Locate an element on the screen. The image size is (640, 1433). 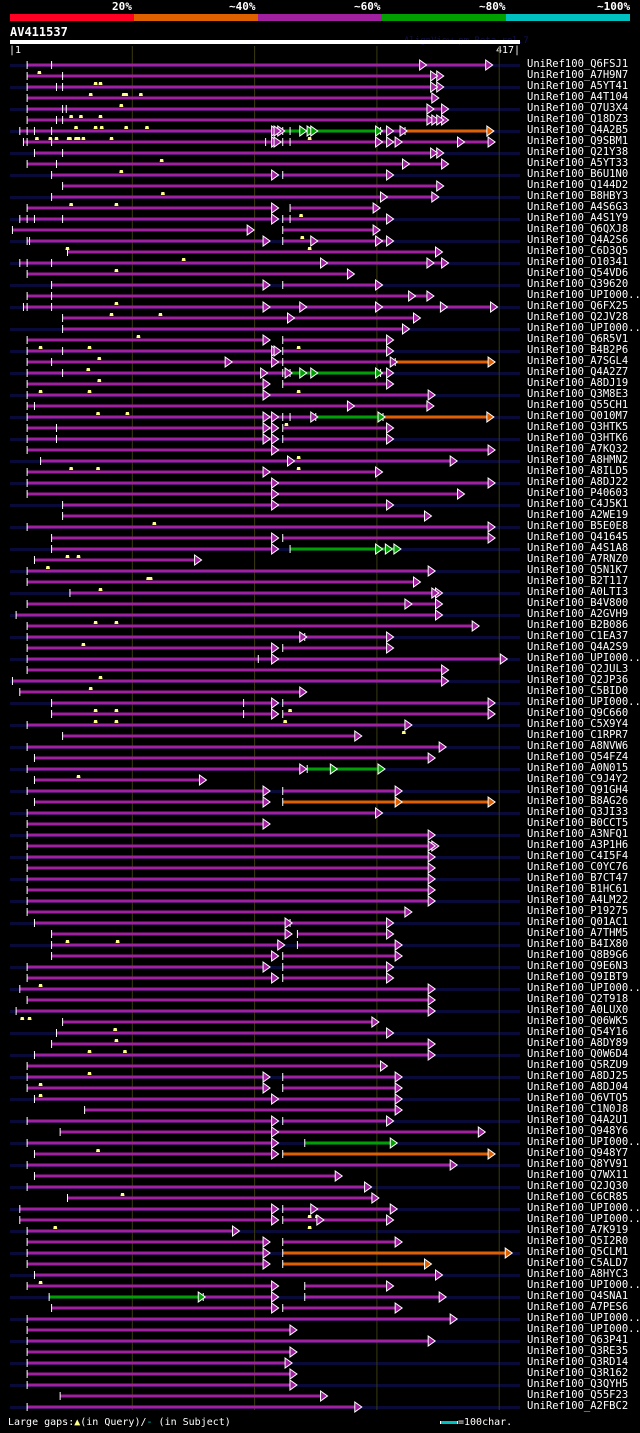
hit-label: UniRef100_Q4A2S6 is located at coordinates (578, 240).